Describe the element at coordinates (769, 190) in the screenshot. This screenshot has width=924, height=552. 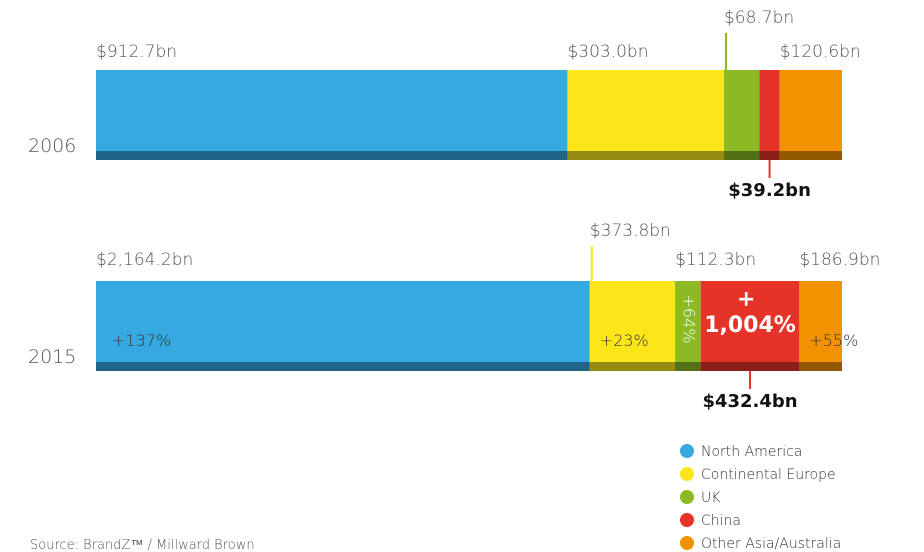
I see `value-label: $39.2bn` at that location.